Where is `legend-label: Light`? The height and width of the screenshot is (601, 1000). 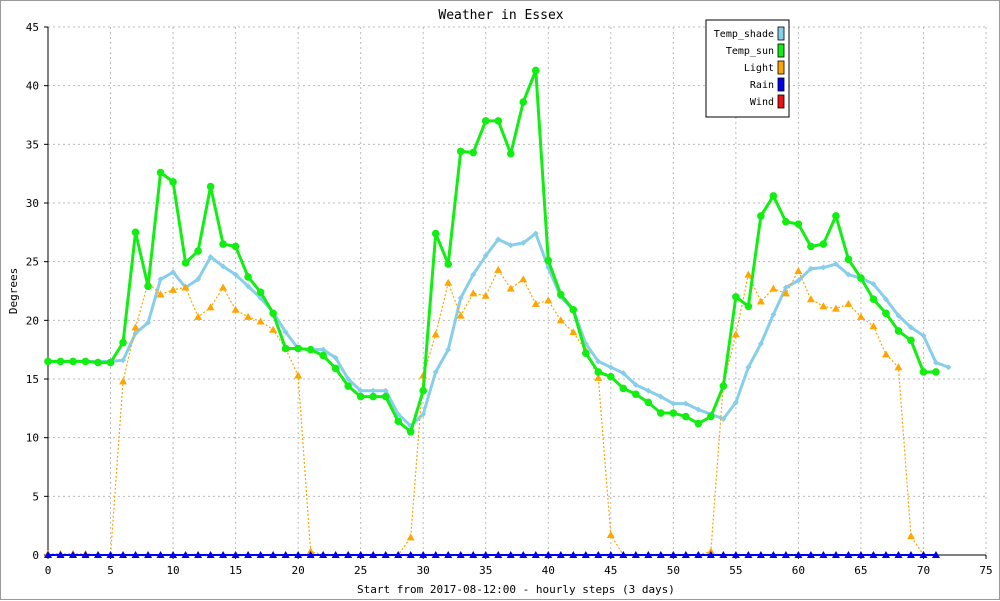 legend-label: Light is located at coordinates (759, 68).